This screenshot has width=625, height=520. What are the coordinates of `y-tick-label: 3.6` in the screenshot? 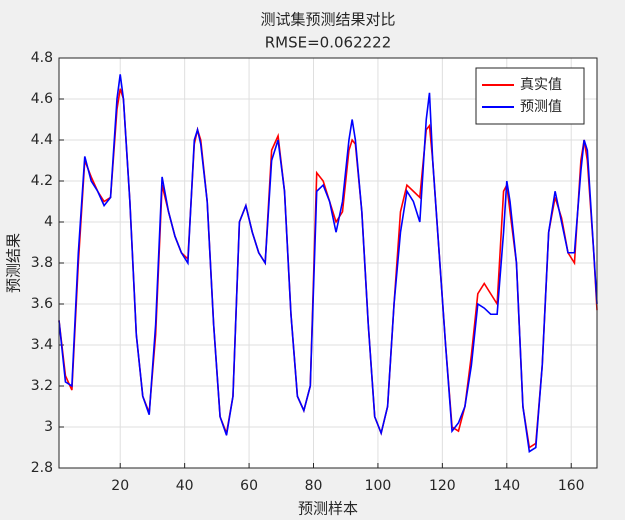 It's located at (42, 304).